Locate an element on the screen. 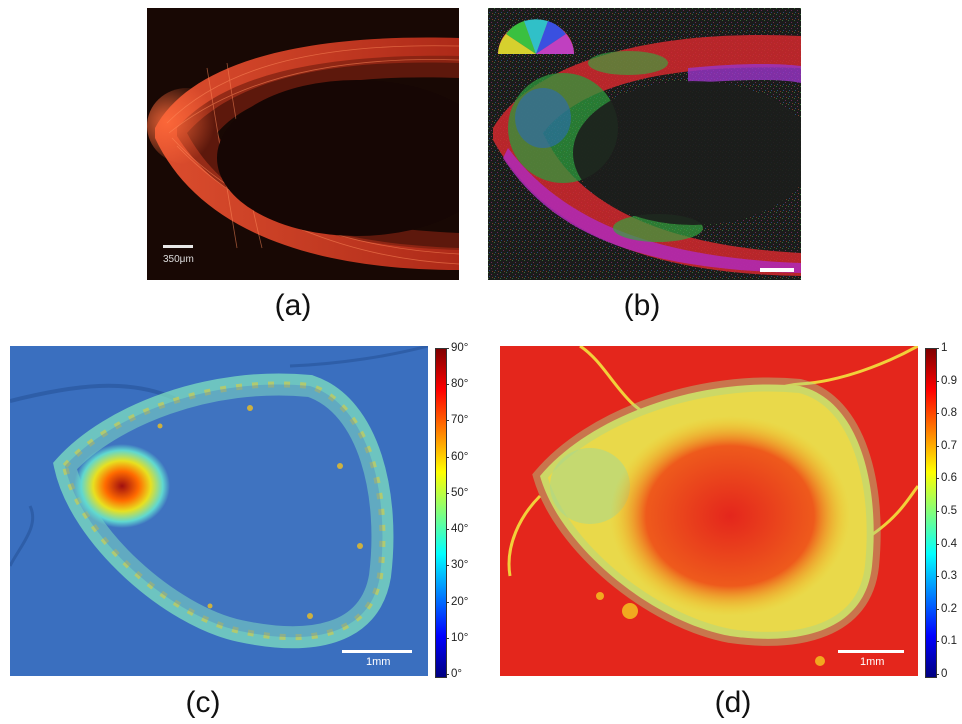  colorbar-tick-label: 0.9 is located at coordinates (949, 381).